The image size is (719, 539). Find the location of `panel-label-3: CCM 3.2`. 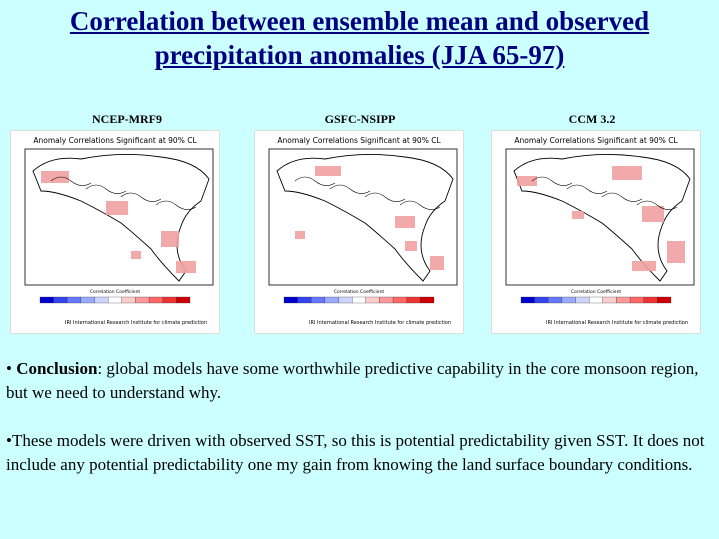

panel-label-3: CCM 3.2 is located at coordinates (592, 119).